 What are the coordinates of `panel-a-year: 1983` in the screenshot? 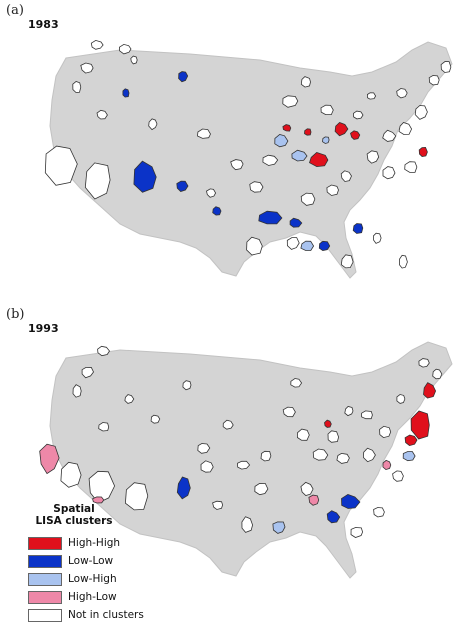 It's located at (43, 24).